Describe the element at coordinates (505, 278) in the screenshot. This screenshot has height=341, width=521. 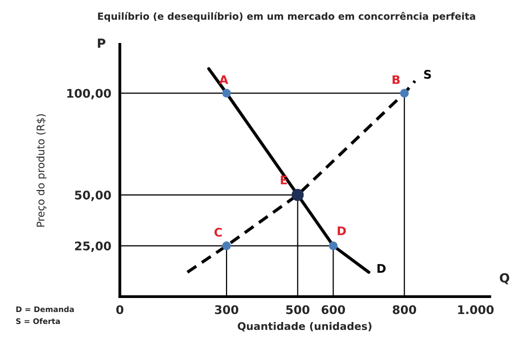
I see `text: Q` at that location.